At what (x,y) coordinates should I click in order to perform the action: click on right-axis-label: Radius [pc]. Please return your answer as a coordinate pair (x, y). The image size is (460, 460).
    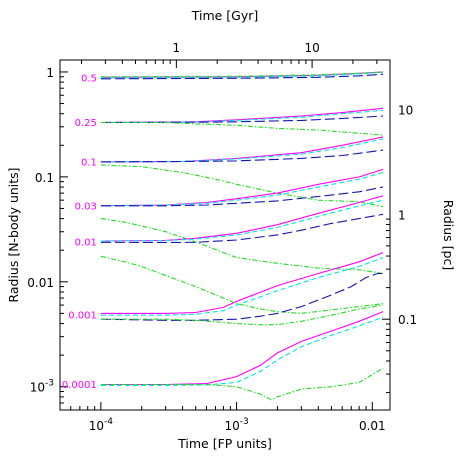
    Looking at the image, I should click on (448, 235).